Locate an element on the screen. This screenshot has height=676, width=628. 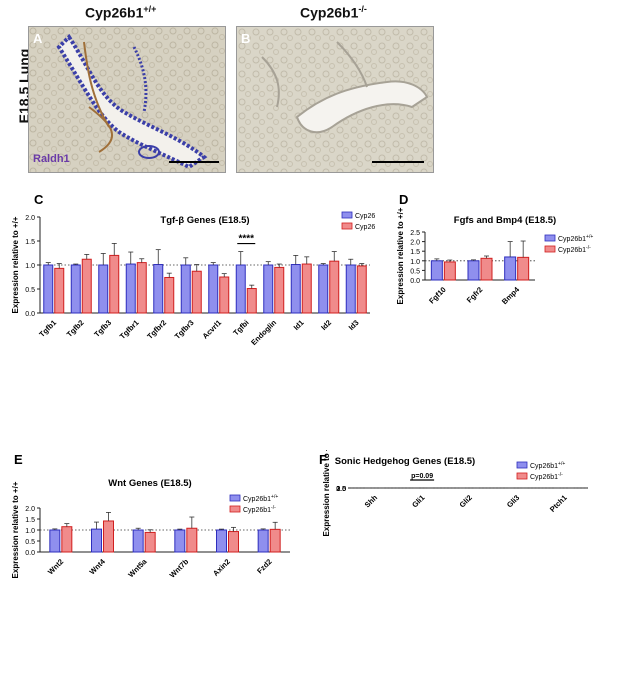
panel-letter: E is located at coordinates (18, 459).